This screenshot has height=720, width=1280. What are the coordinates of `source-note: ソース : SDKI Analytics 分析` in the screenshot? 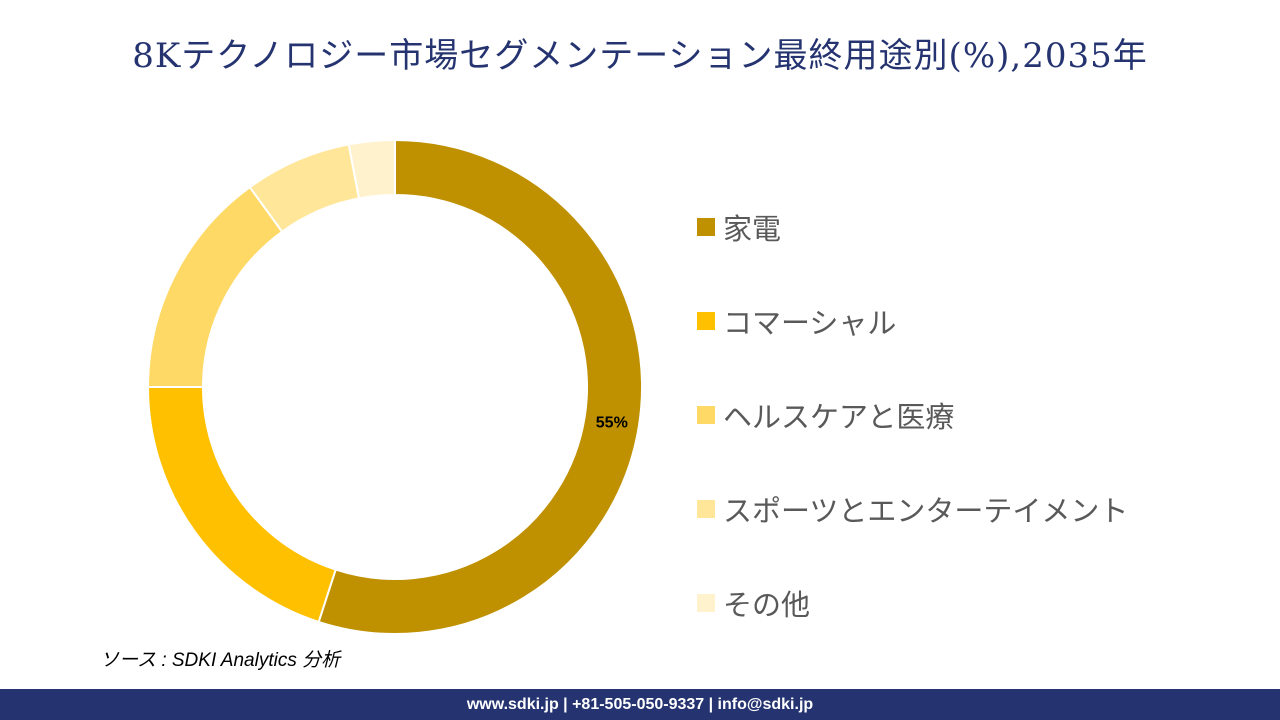 It's located at (220, 660).